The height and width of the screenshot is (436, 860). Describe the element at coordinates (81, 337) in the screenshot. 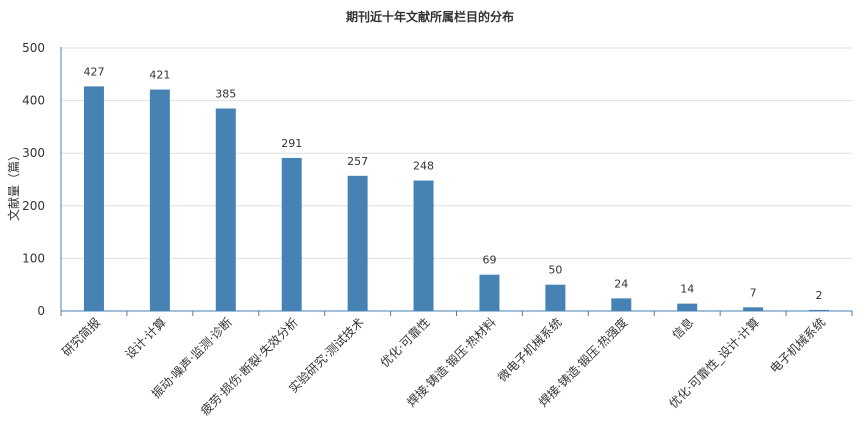

I see `category-label: 研究简报` at that location.